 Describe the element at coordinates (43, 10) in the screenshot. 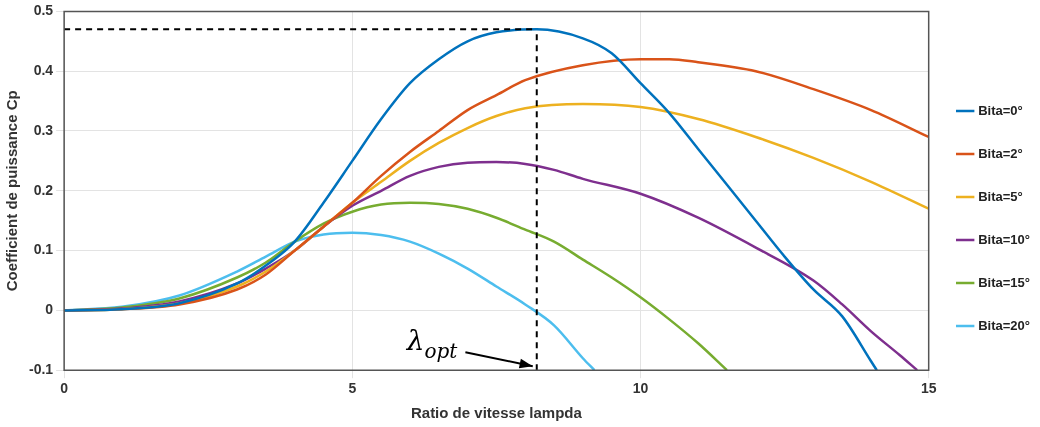

I see `y-tick-label: 0.5` at that location.